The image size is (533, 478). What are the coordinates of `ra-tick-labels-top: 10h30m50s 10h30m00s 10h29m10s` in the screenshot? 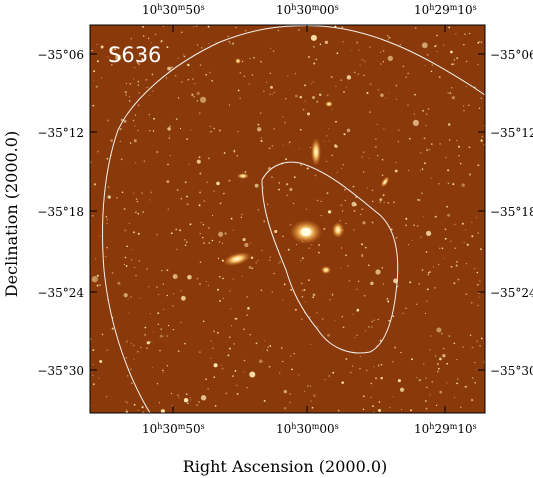 It's located at (309, 10).